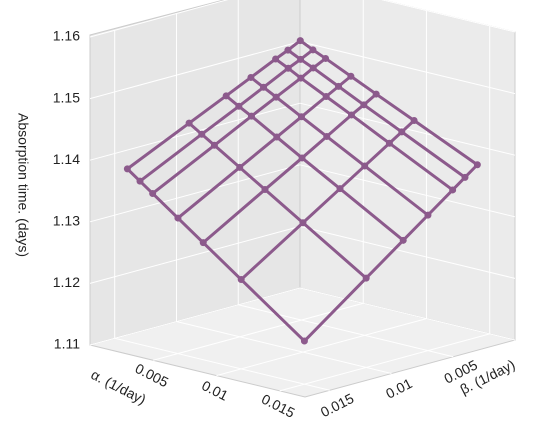 Image resolution: width=550 pixels, height=441 pixels. What do you see at coordinates (152, 375) in the screenshot?
I see `x-tick-label: 0.005` at bounding box center [152, 375].